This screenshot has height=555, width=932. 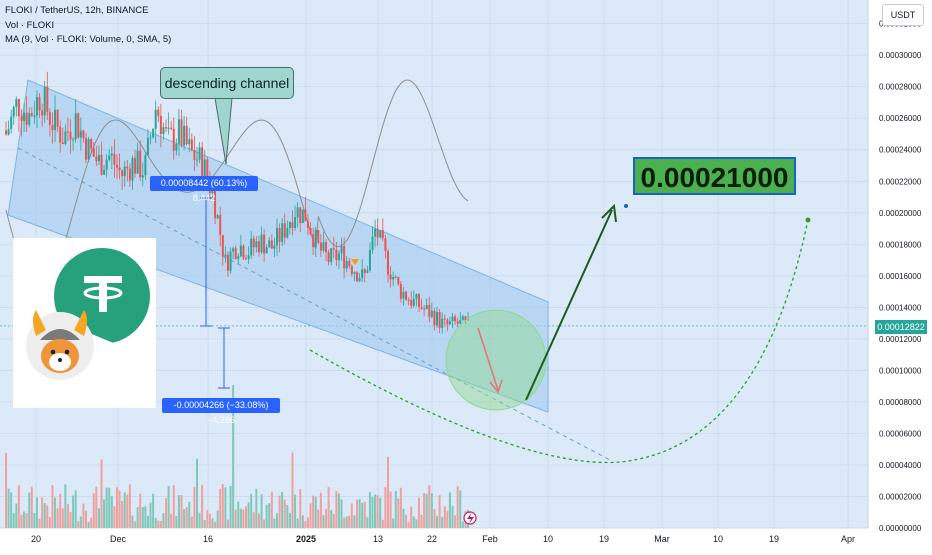 I want to click on y-tick-label: 0.00016000, so click(x=900, y=276).